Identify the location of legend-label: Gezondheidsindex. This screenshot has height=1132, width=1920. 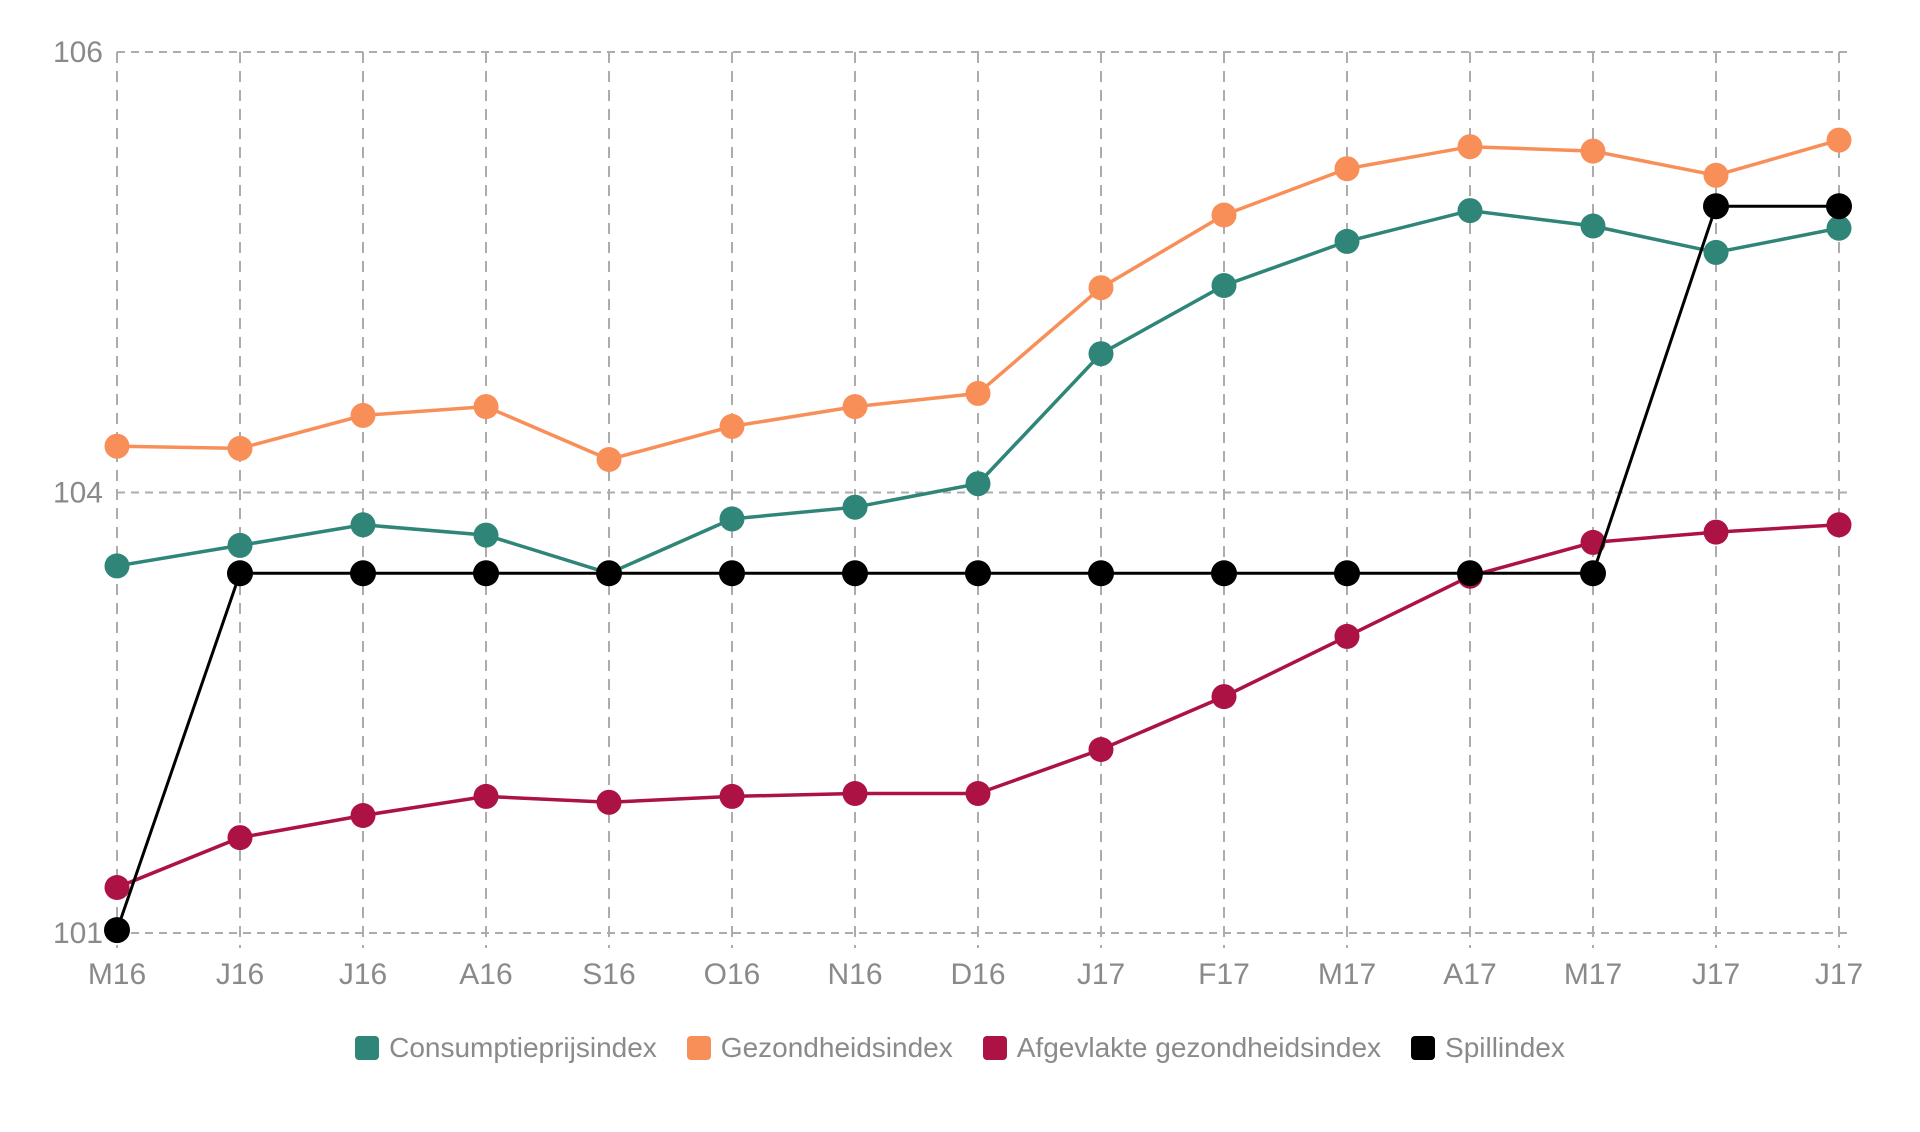
(836, 1047).